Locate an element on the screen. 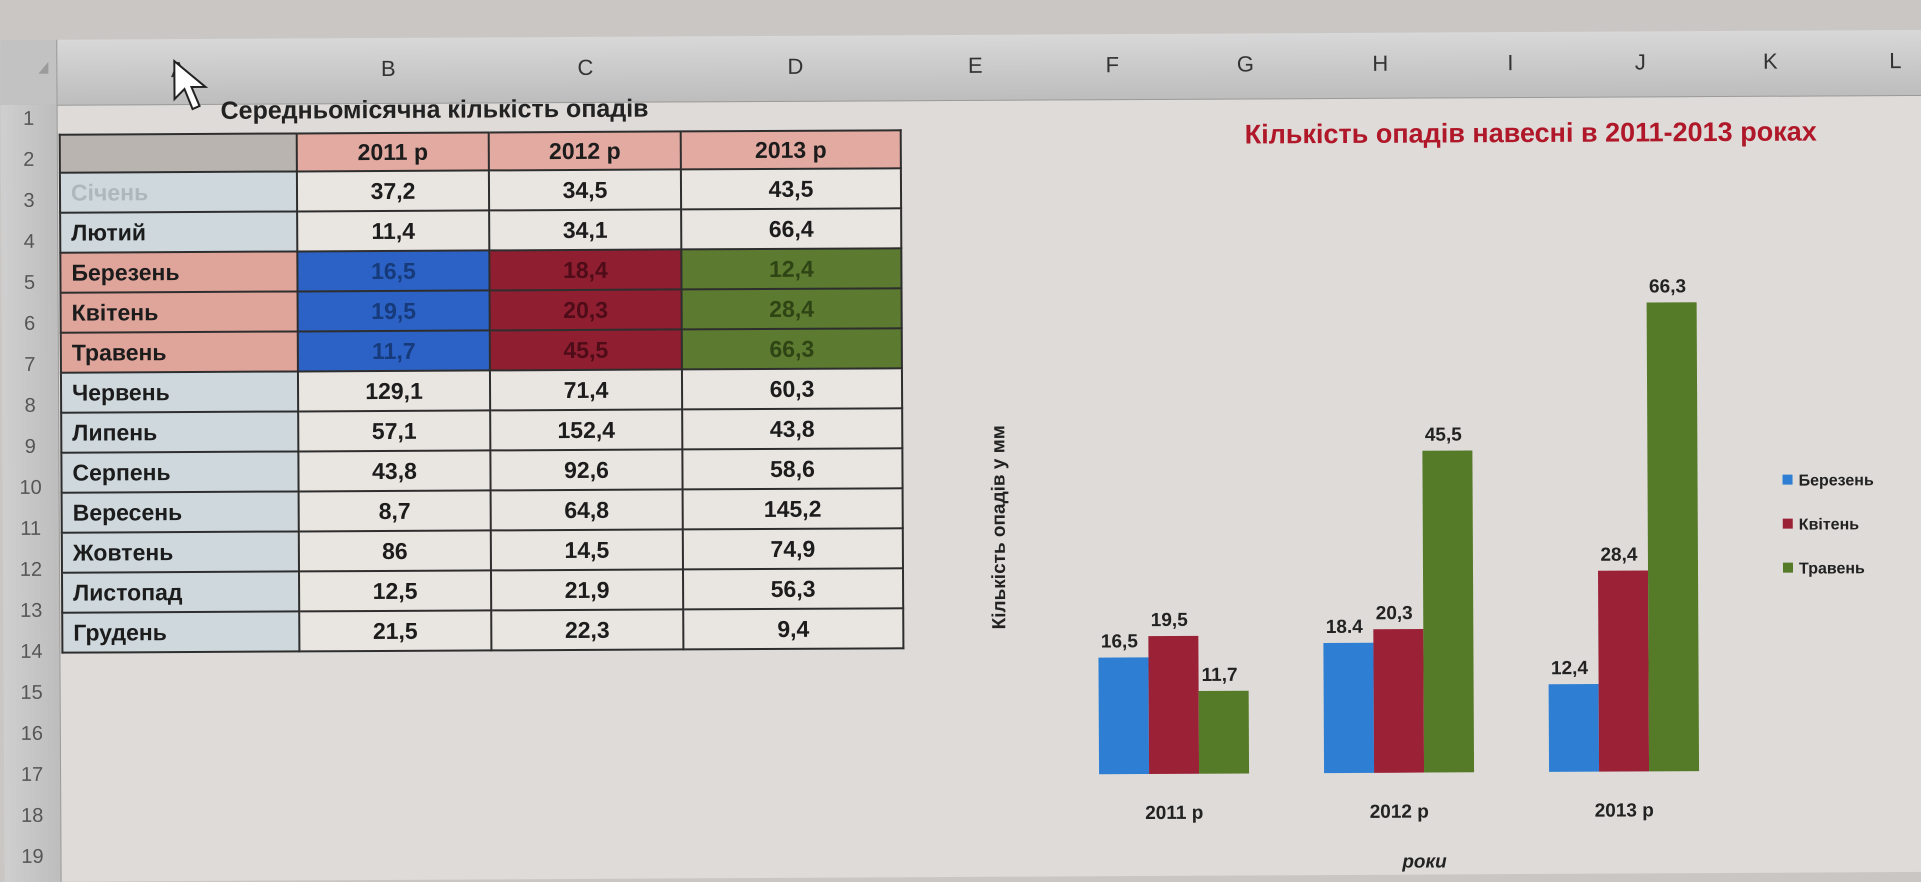 This screenshot has width=1921, height=882. header-cell-1: 2011 р is located at coordinates (392, 152).